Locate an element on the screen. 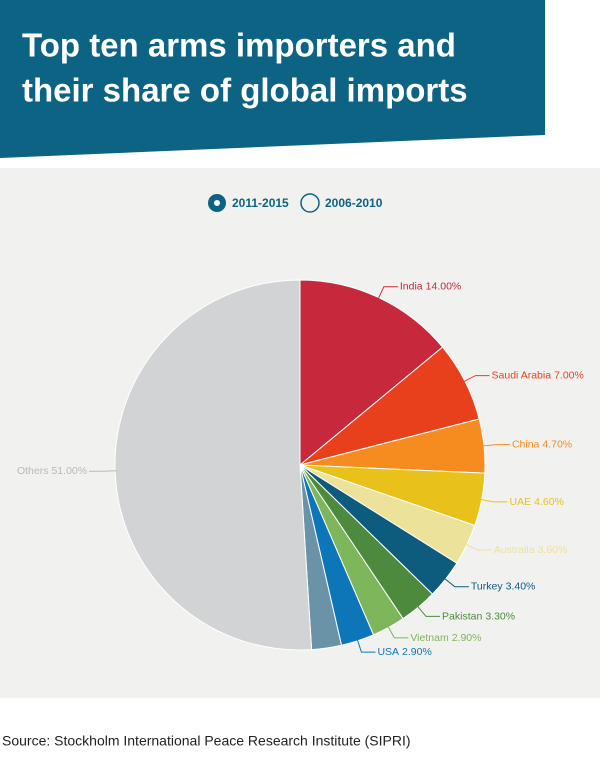  slice-value-label: 51.00% is located at coordinates (69, 471).